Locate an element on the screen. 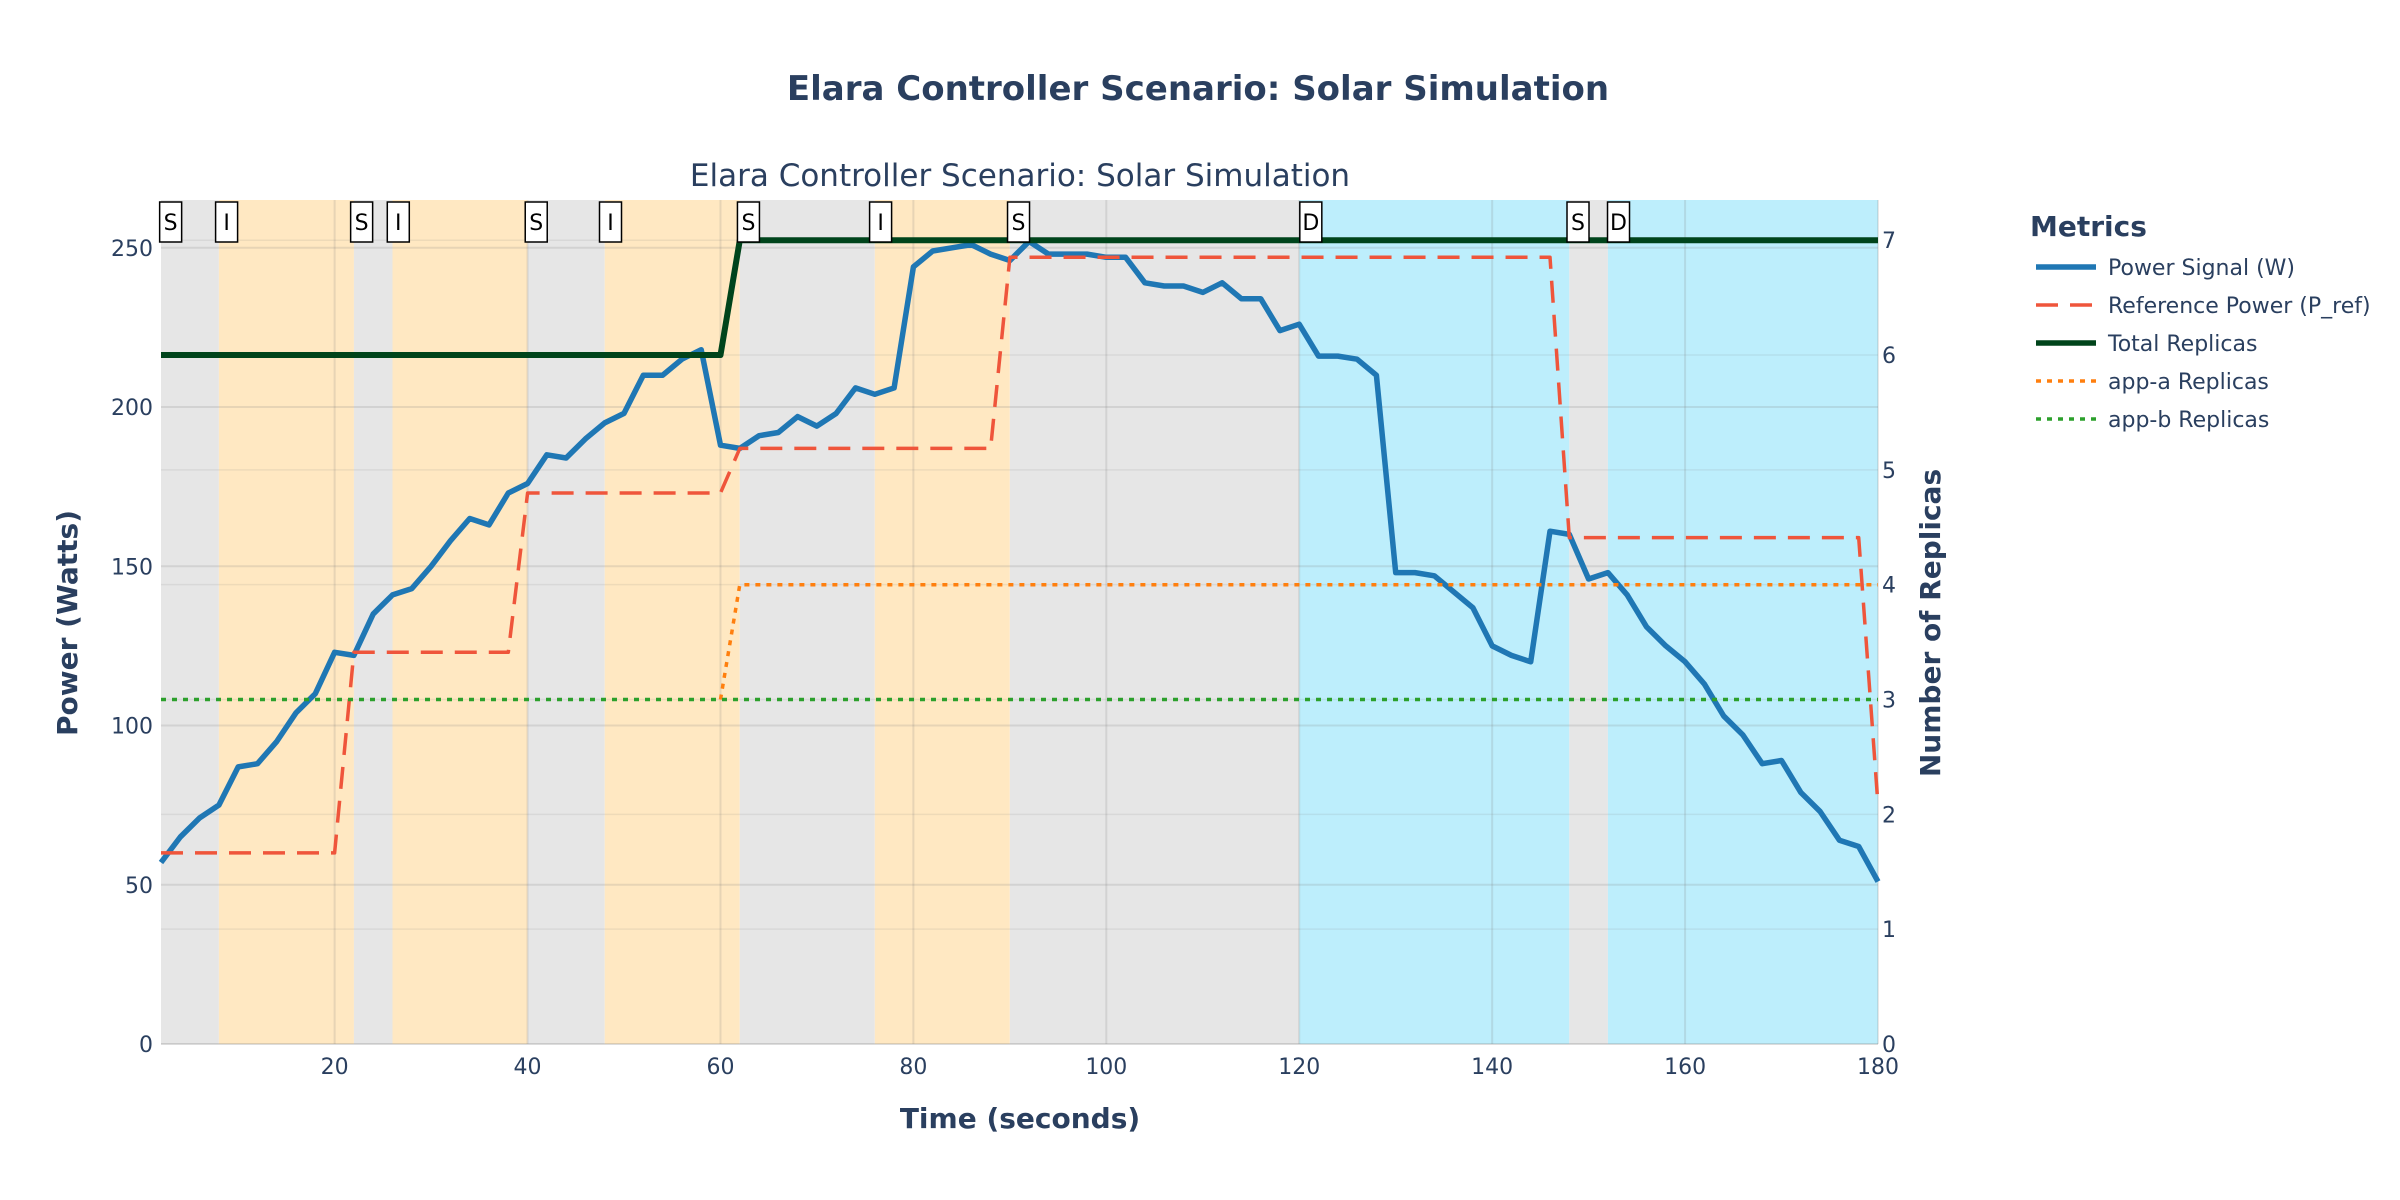 The image size is (2400, 1200). x-tick-label-6: 140 is located at coordinates (1492, 1067).